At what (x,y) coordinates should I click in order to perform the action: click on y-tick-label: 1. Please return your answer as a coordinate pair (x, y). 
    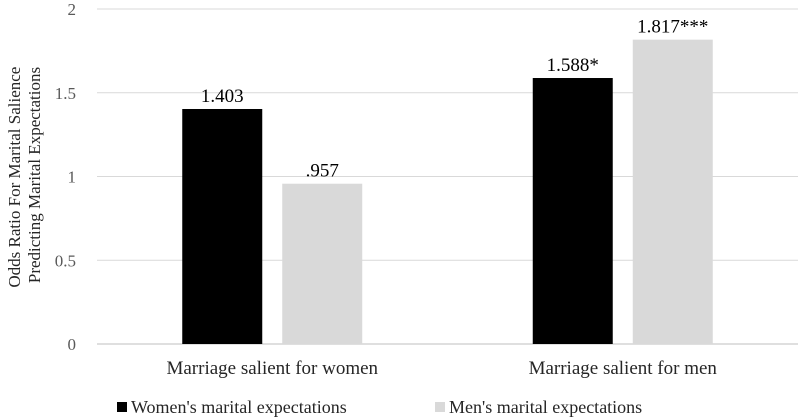
    Looking at the image, I should click on (72, 177).